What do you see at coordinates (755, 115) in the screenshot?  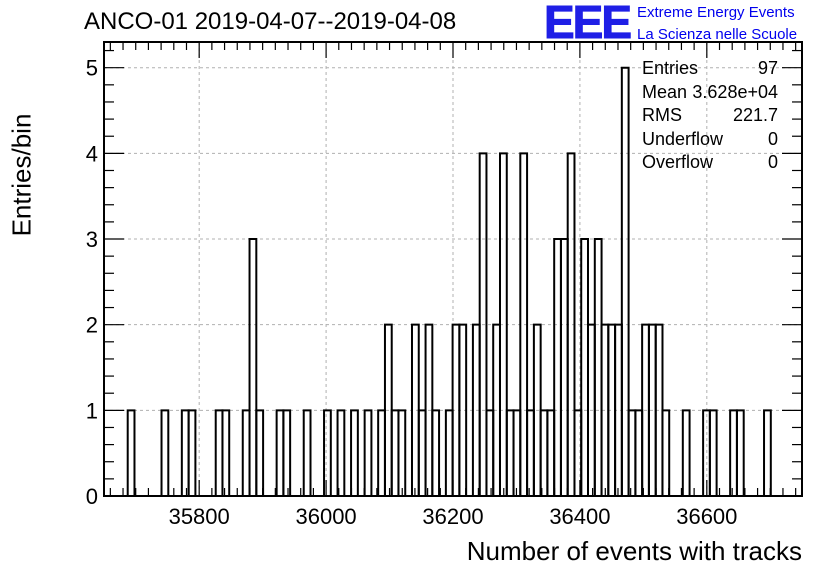 I see `stat-value: 221.7` at bounding box center [755, 115].